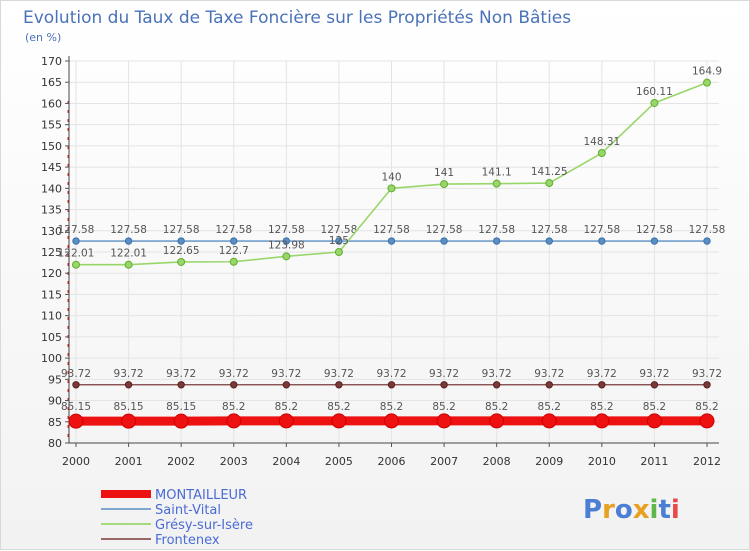 The height and width of the screenshot is (551, 750). What do you see at coordinates (631, 510) in the screenshot?
I see `proxiti-logo: Proxiti` at bounding box center [631, 510].